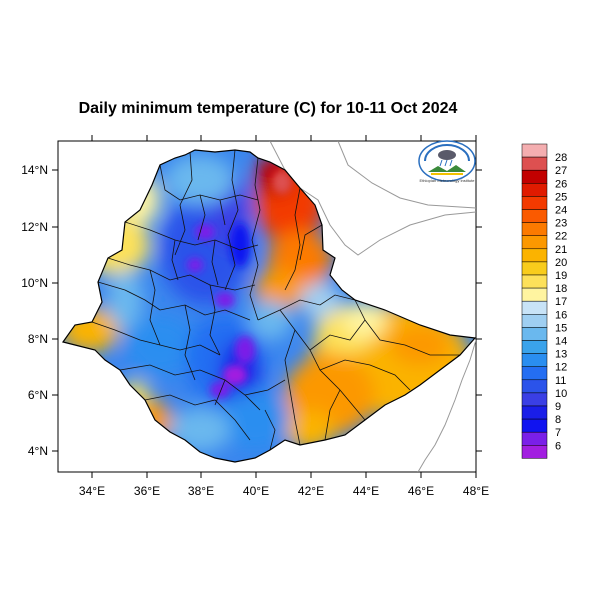 The width and height of the screenshot is (600, 605). I want to click on lon-tick-label: 34°E, so click(92, 491).